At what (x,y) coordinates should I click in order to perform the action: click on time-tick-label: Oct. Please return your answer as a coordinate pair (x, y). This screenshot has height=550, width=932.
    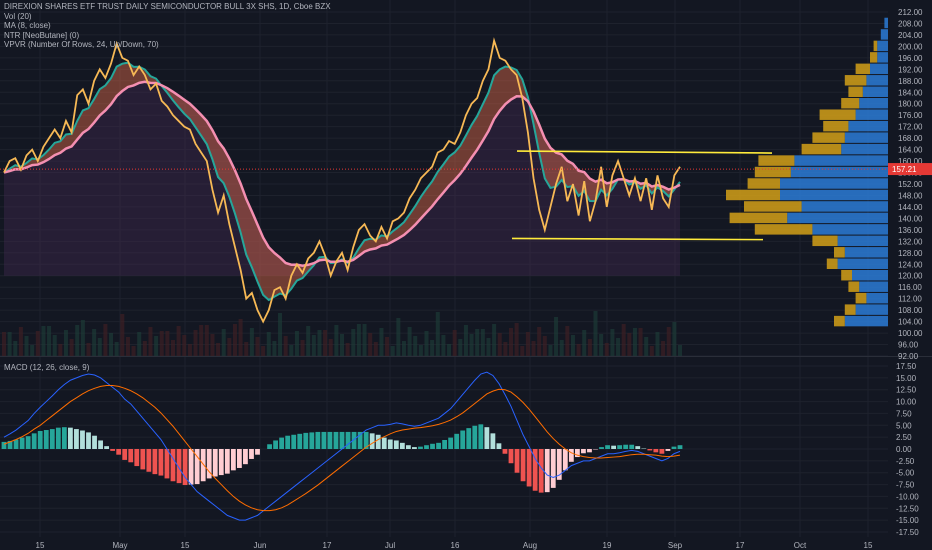
    Looking at the image, I should click on (800, 545).